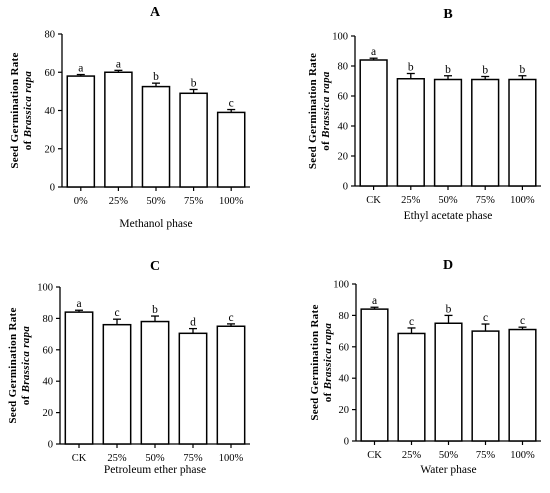 The width and height of the screenshot is (550, 493). Describe the element at coordinates (81, 201) in the screenshot. I see `x-tick-label: 0%` at that location.